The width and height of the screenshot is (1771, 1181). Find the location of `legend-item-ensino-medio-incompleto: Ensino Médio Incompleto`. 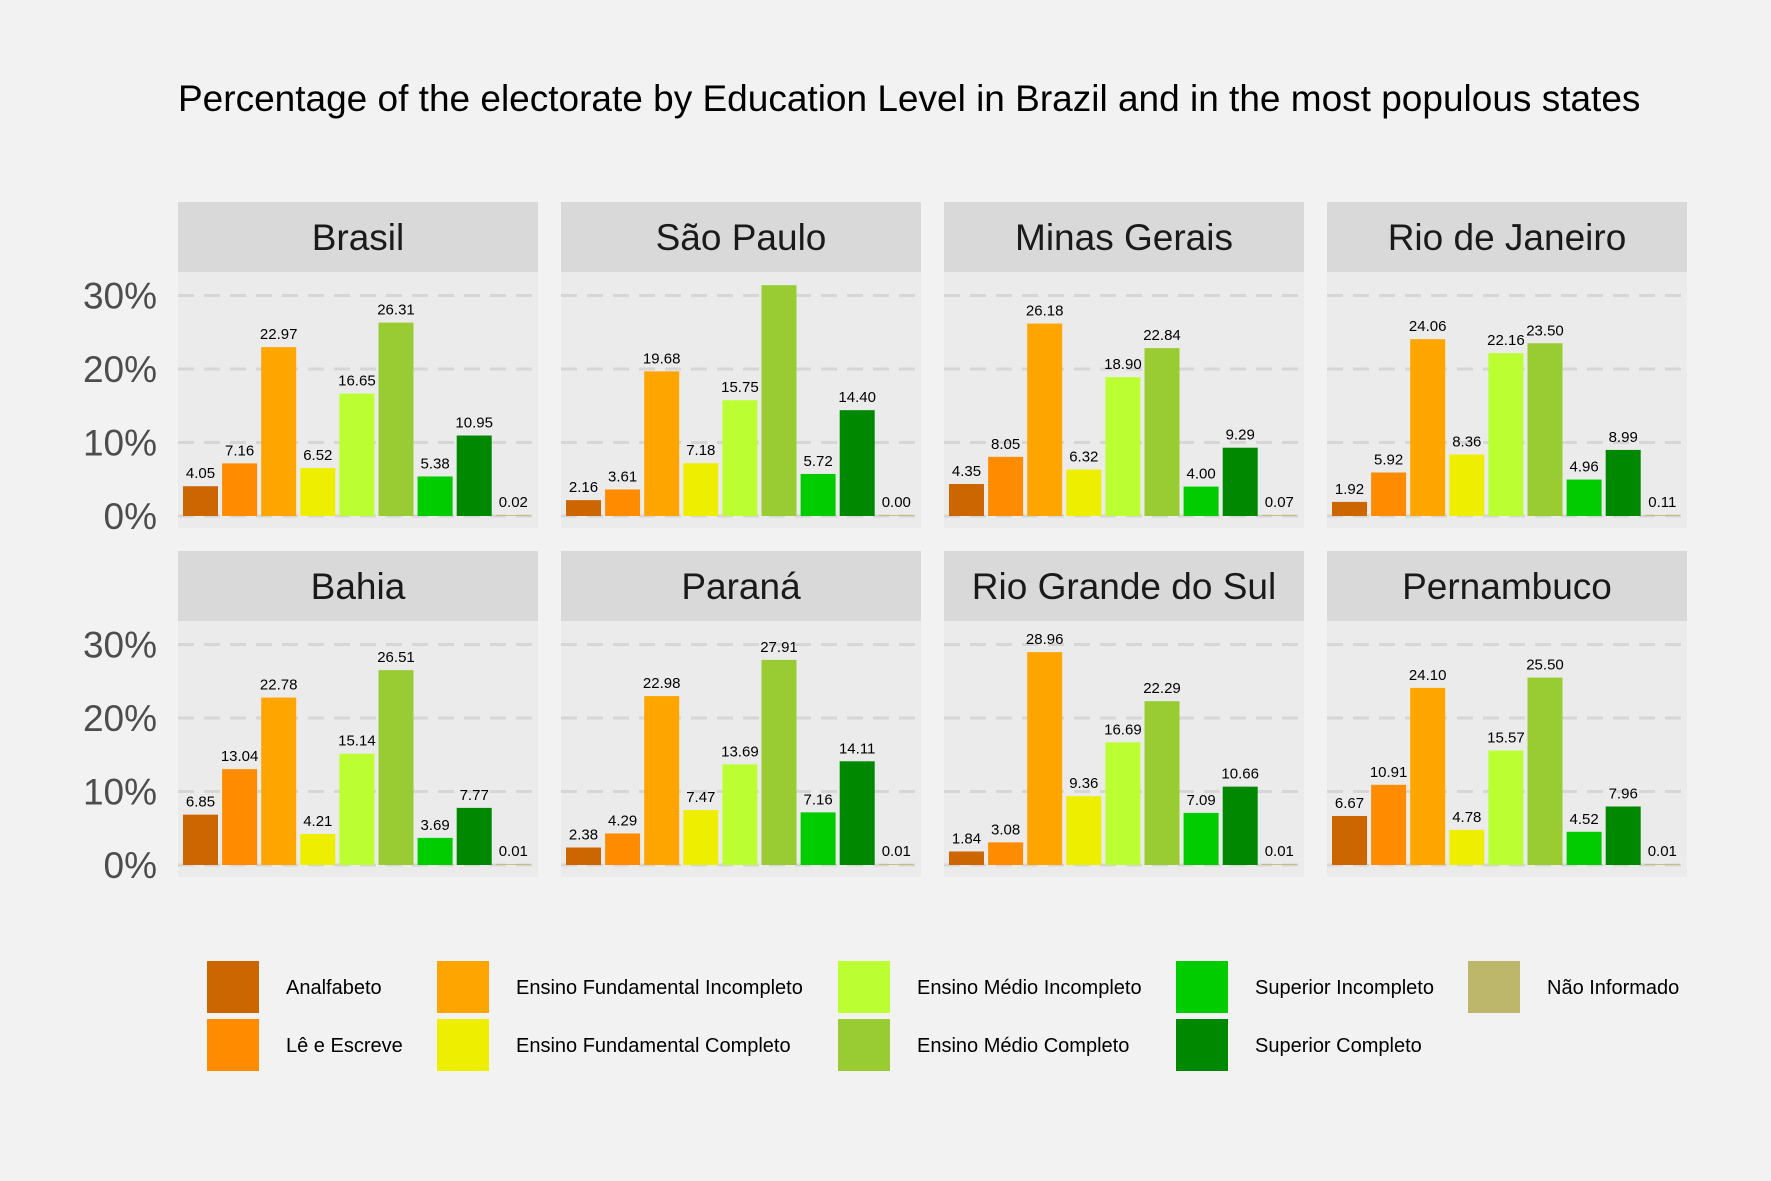

legend-item-ensino-medio-incompleto: Ensino Médio Incompleto is located at coordinates (990, 987).